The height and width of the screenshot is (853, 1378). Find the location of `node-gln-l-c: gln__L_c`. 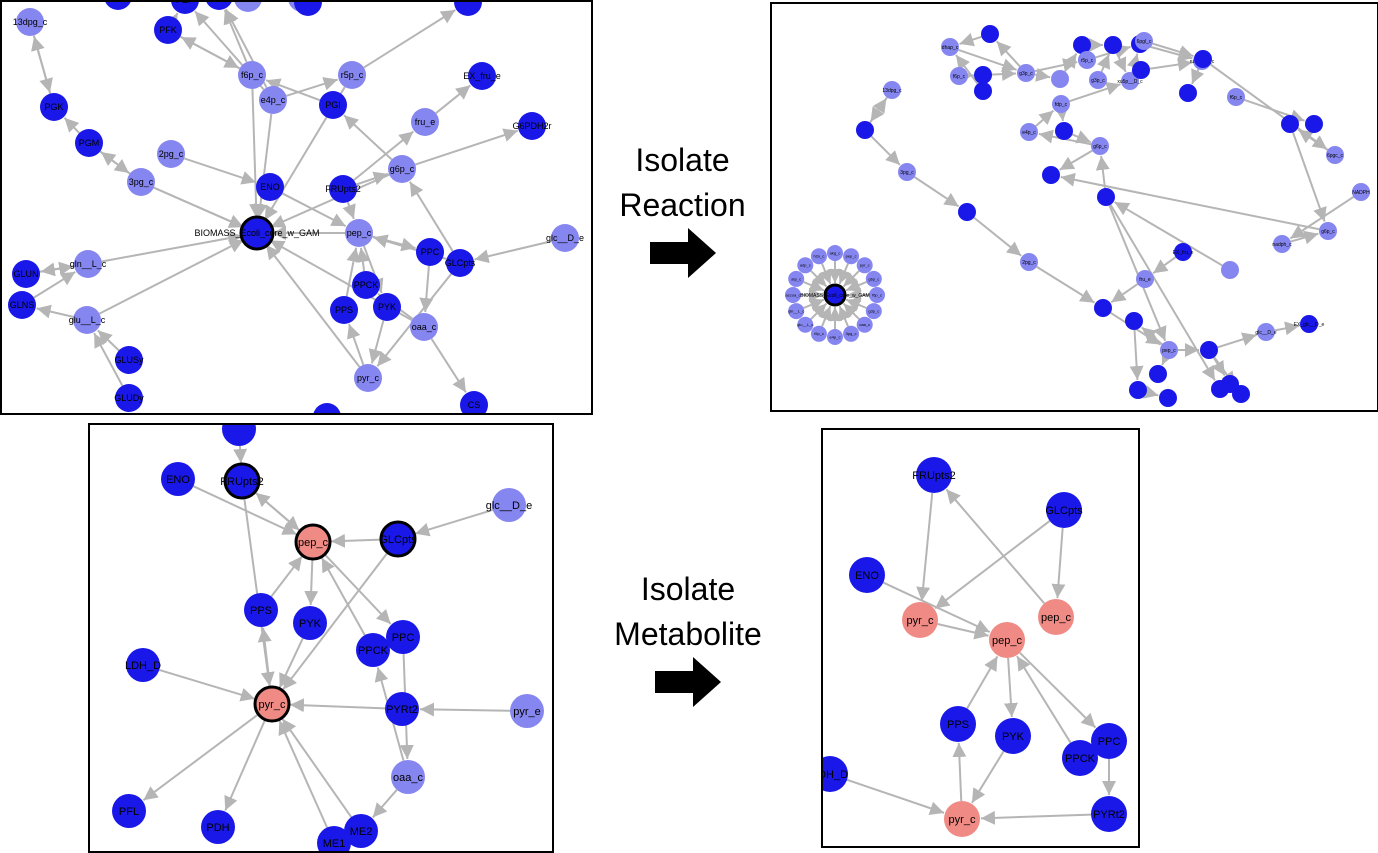

node-gln-l-c: gln__L_c is located at coordinates (88, 264).